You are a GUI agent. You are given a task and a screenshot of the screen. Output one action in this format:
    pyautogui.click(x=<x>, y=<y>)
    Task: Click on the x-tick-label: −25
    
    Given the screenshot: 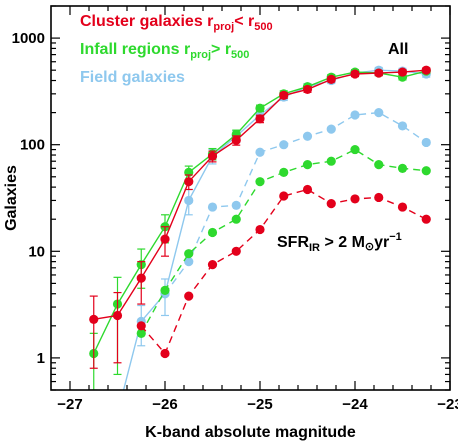 What is the action you would take?
    pyautogui.click(x=259, y=404)
    